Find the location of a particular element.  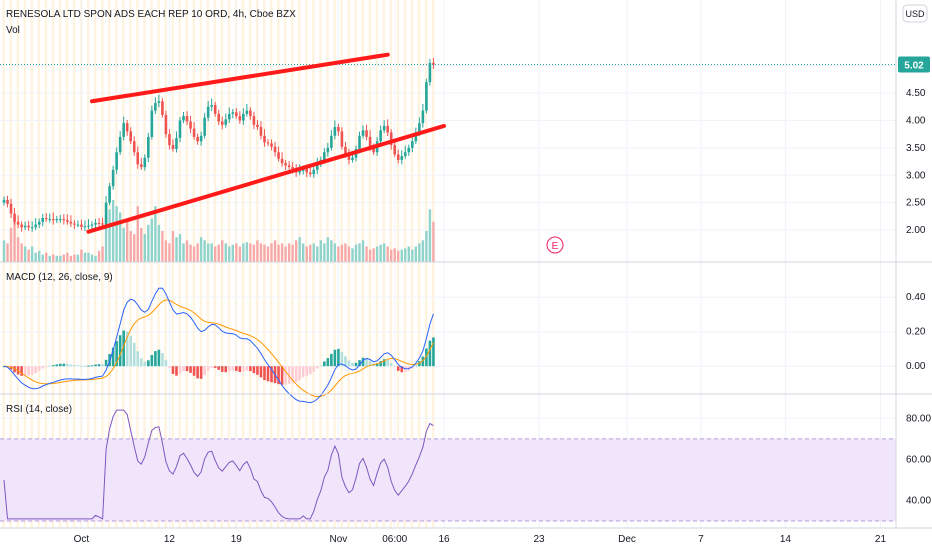

rsi-axis-ticks: 80.00 60.00 40.00 is located at coordinates (918, 459).